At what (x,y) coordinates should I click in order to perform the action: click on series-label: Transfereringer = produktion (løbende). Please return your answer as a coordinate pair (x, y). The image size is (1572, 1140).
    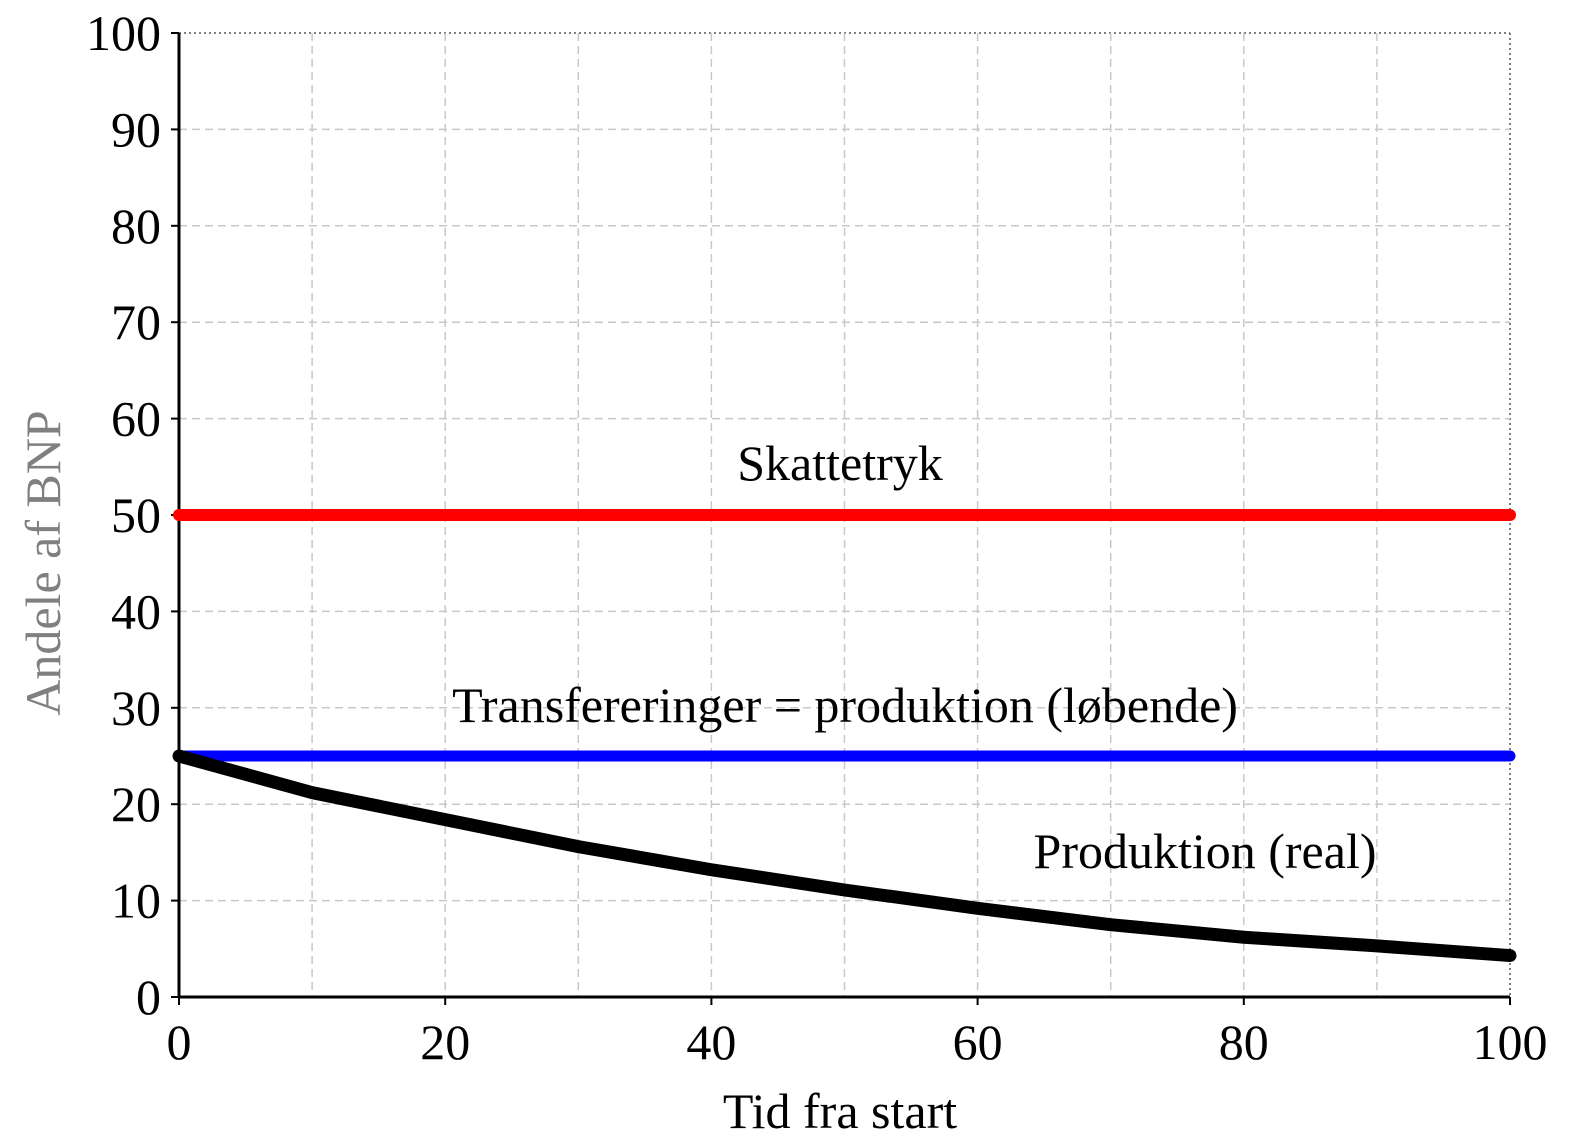
    Looking at the image, I should click on (845, 705).